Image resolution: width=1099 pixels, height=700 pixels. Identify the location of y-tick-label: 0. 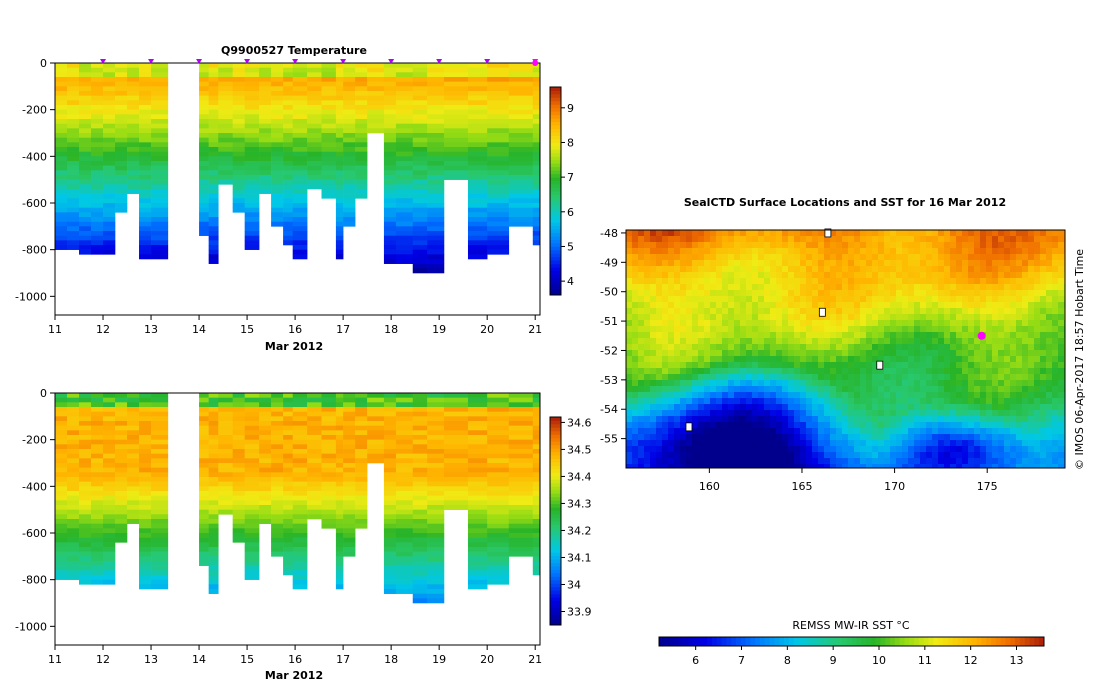
(43, 63).